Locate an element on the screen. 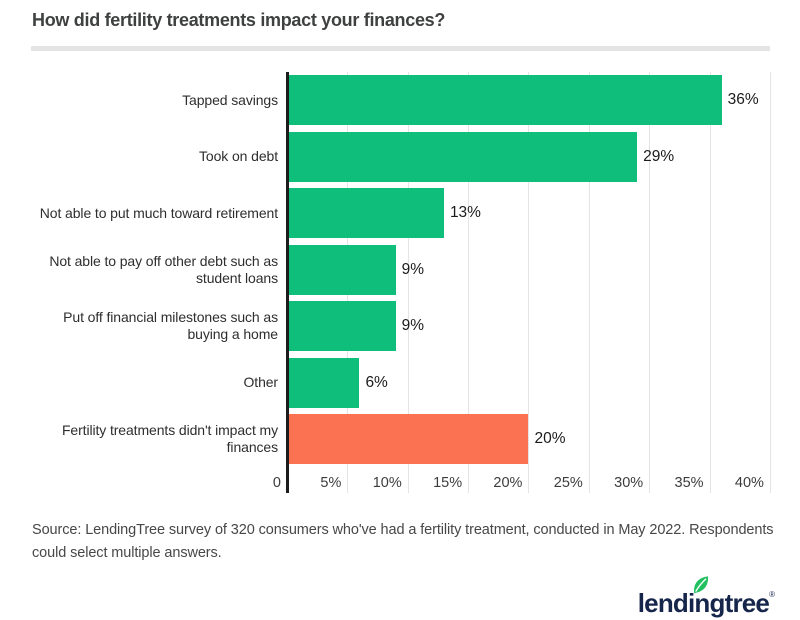 This screenshot has width=800, height=620. category-label: Not able to put much toward retirement is located at coordinates (158, 212).